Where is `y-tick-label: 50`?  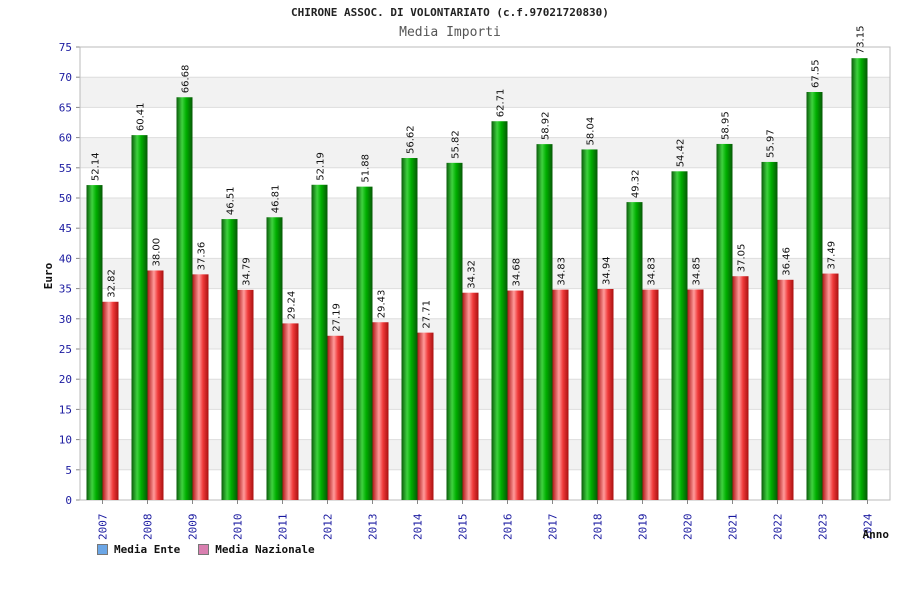 y-tick-label: 50 is located at coordinates (65, 198).